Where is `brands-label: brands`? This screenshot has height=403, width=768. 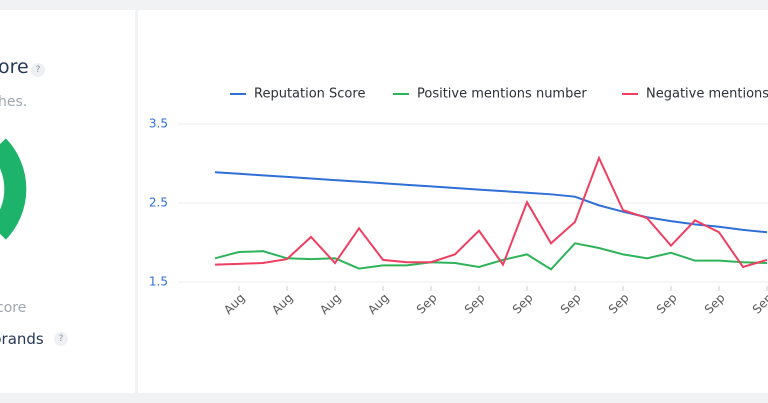 brands-label: brands is located at coordinates (22, 339).